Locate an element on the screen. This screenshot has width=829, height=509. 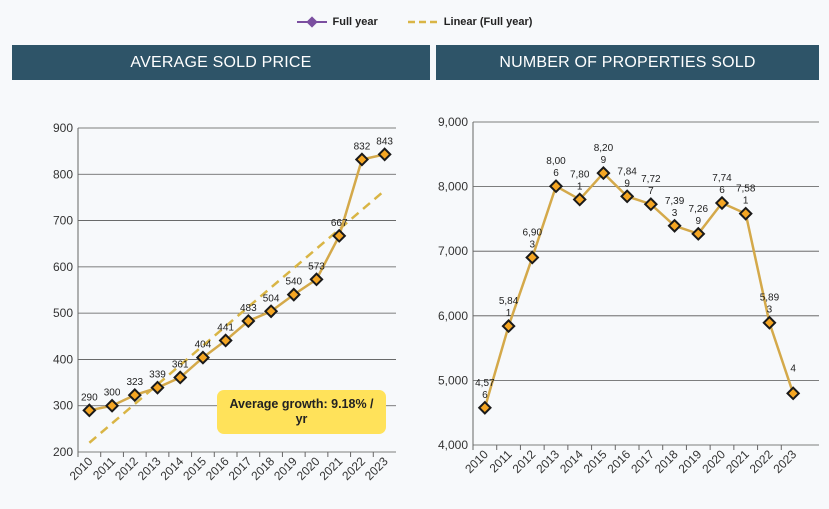
sold-x-tick-label: 2018 is located at coordinates (666, 461).